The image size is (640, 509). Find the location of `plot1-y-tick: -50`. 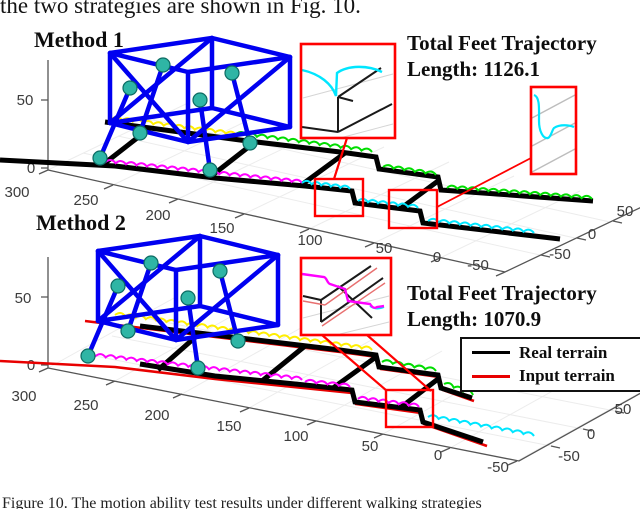

plot1-y-tick: -50 is located at coordinates (560, 254).